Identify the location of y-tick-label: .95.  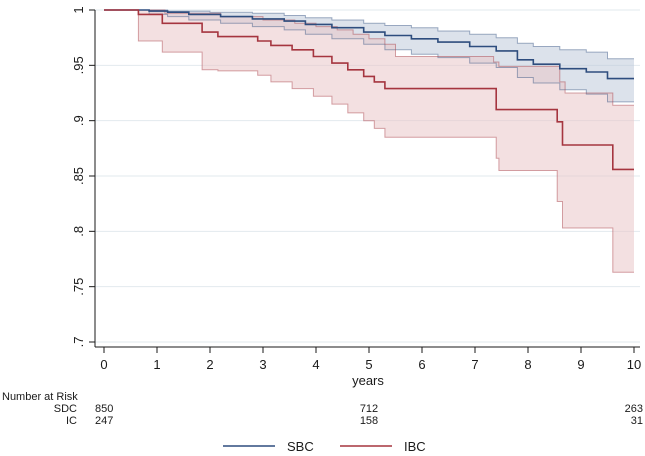
(78, 65).